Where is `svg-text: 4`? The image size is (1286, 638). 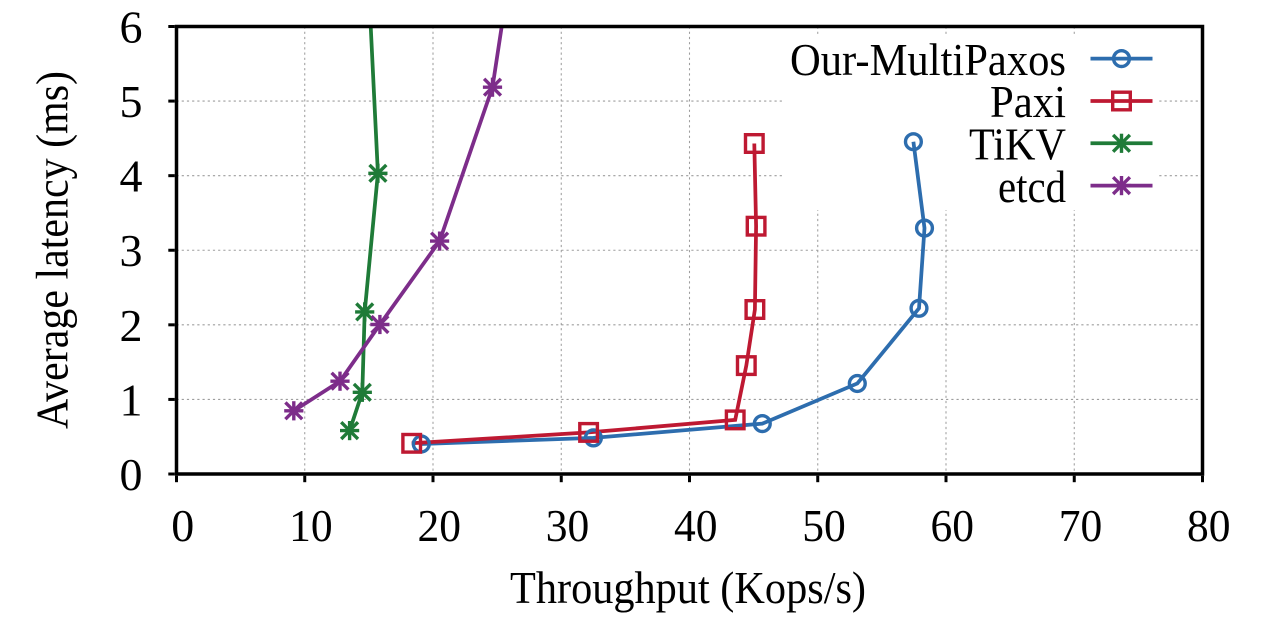 svg-text: 4 is located at coordinates (131, 176).